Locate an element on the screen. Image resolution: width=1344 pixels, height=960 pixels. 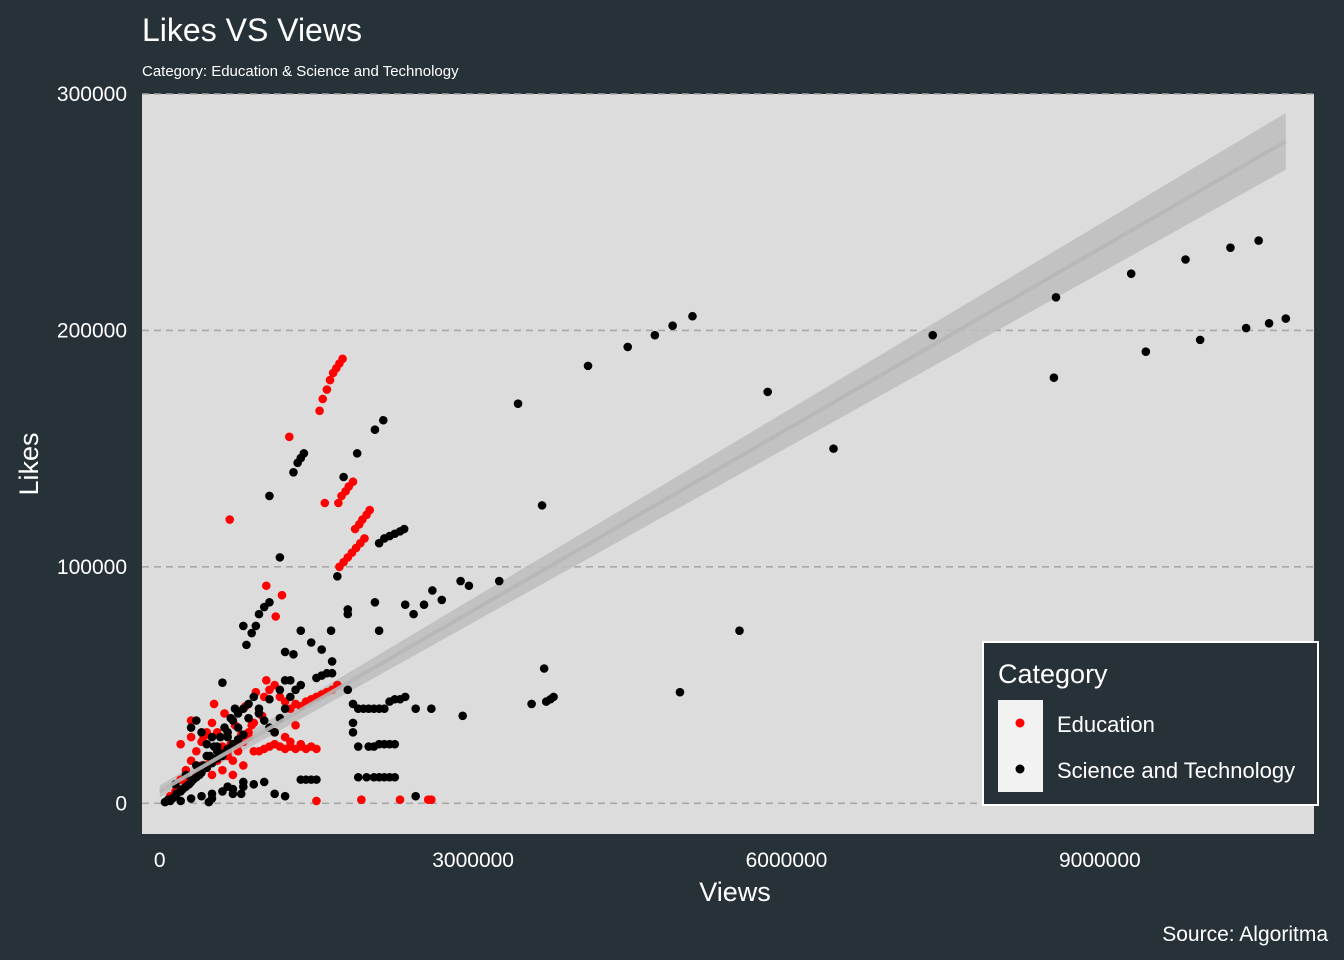
x-tick-label: 6000000 is located at coordinates (787, 860).